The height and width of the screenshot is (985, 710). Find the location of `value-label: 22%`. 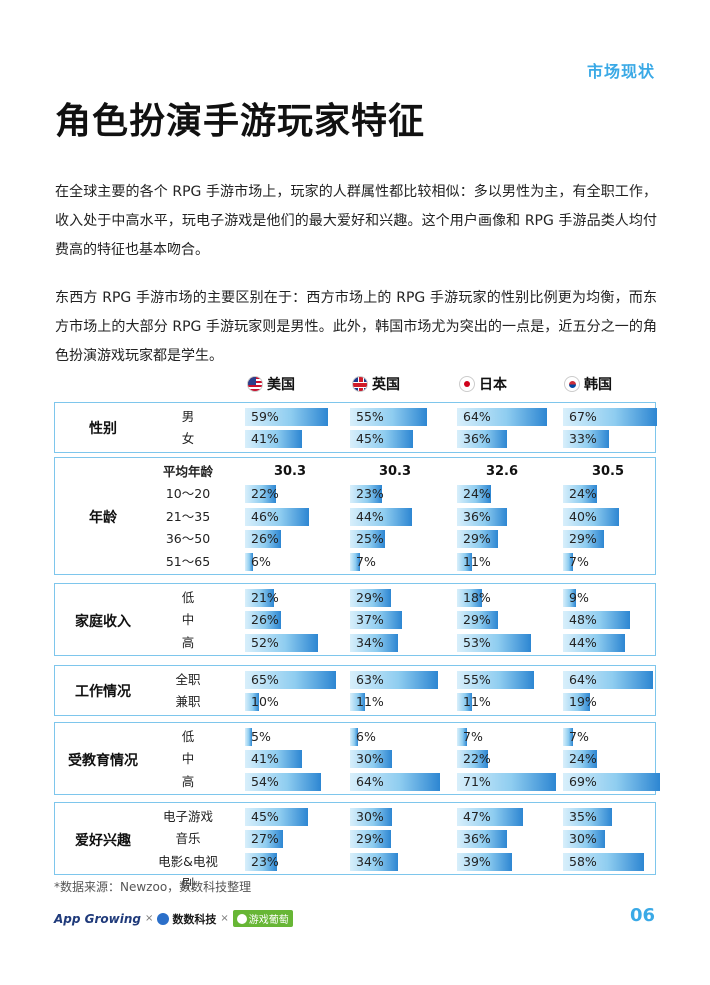

value-label: 22% is located at coordinates (477, 759).